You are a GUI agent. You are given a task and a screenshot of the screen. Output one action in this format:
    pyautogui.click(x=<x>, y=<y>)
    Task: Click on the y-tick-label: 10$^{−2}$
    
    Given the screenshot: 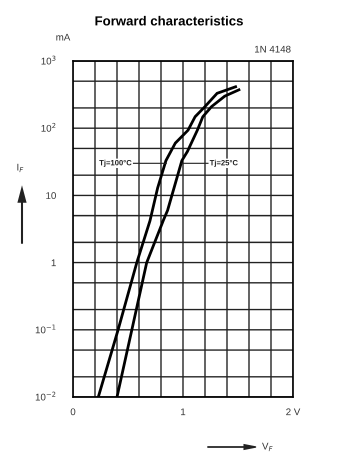 What is the action you would take?
    pyautogui.click(x=46, y=396)
    